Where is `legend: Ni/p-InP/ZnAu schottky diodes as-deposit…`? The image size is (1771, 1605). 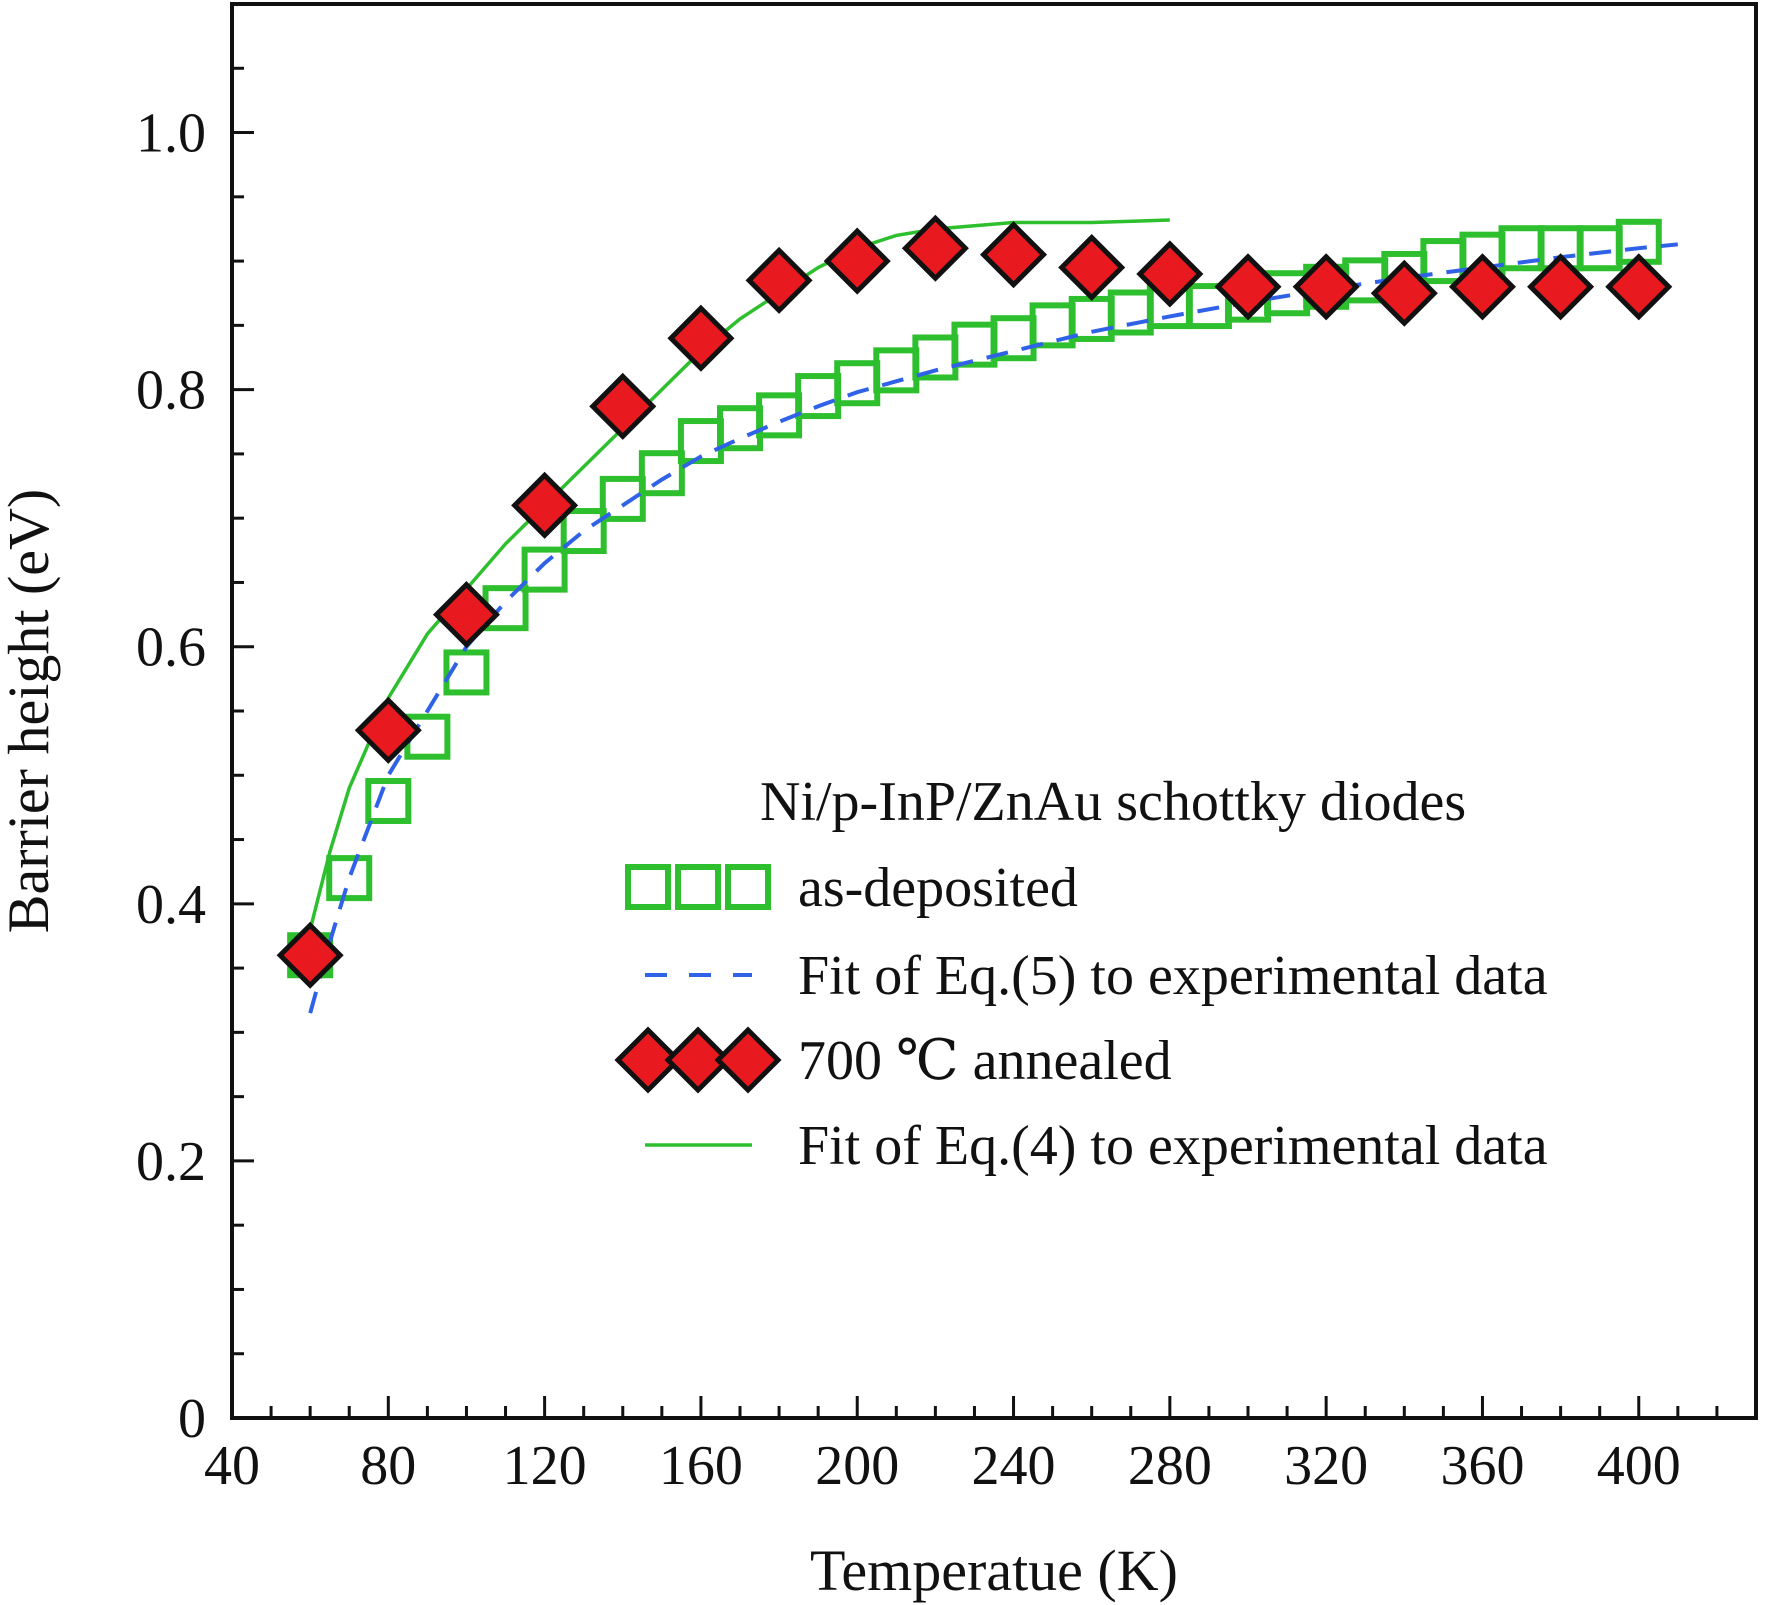
legend: Ni/p-InP/ZnAu schottky diodes as-deposit… is located at coordinates (1081, 974).